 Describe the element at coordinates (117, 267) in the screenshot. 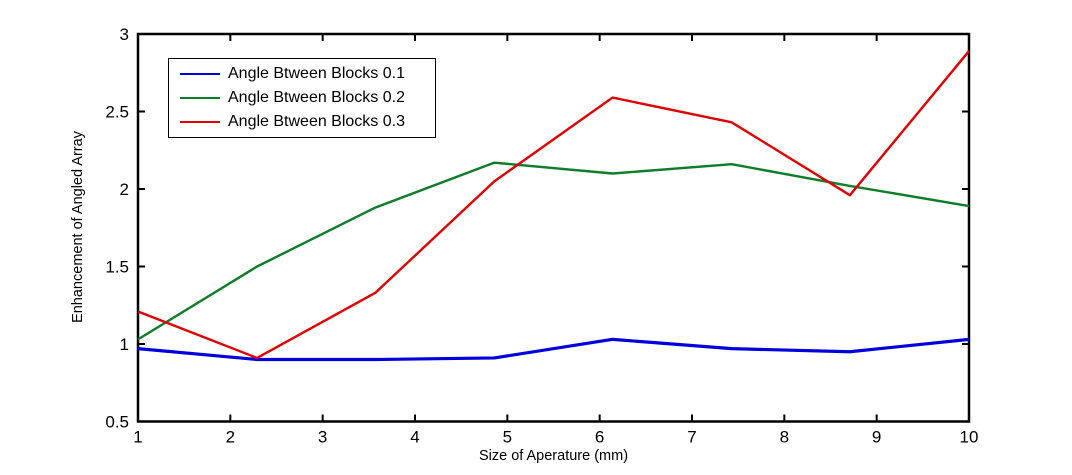

I see `y-tick-label: 1.5` at that location.